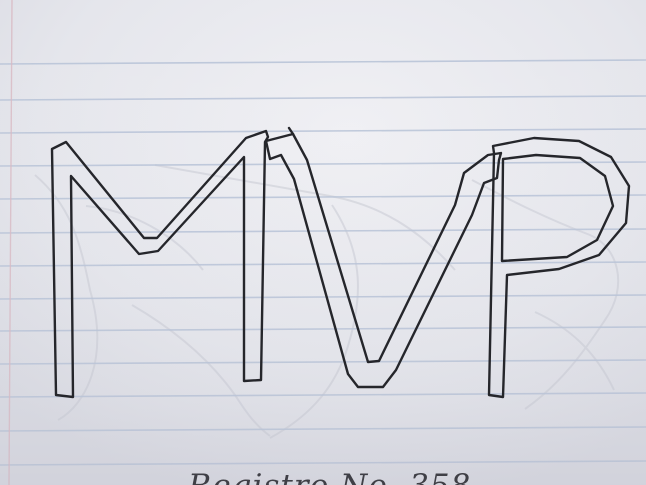 Image resolution: width=646 pixels, height=485 pixels. What do you see at coordinates (559, 267) in the screenshot?
I see `letter-p-outline` at bounding box center [559, 267].